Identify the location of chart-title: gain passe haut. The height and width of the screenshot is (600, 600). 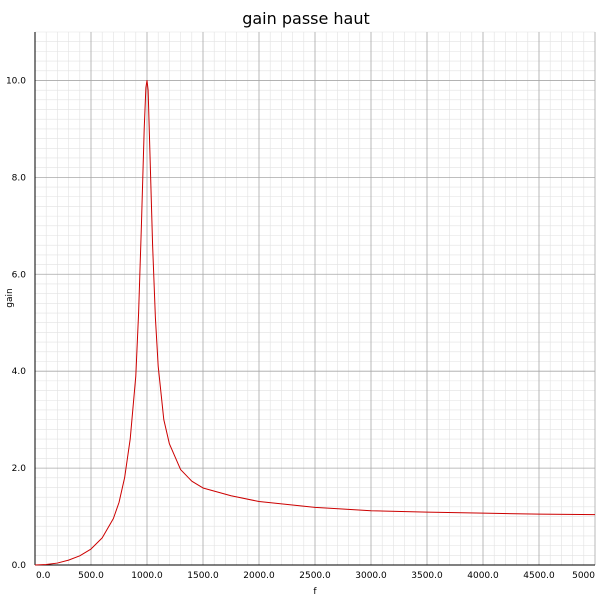
(306, 18).